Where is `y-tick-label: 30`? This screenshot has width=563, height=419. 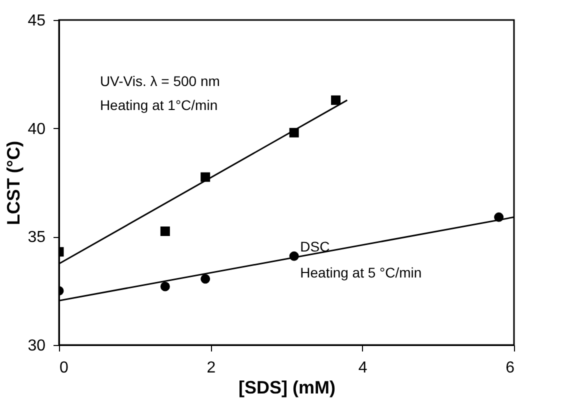
y-tick-label: 30 is located at coordinates (37, 346).